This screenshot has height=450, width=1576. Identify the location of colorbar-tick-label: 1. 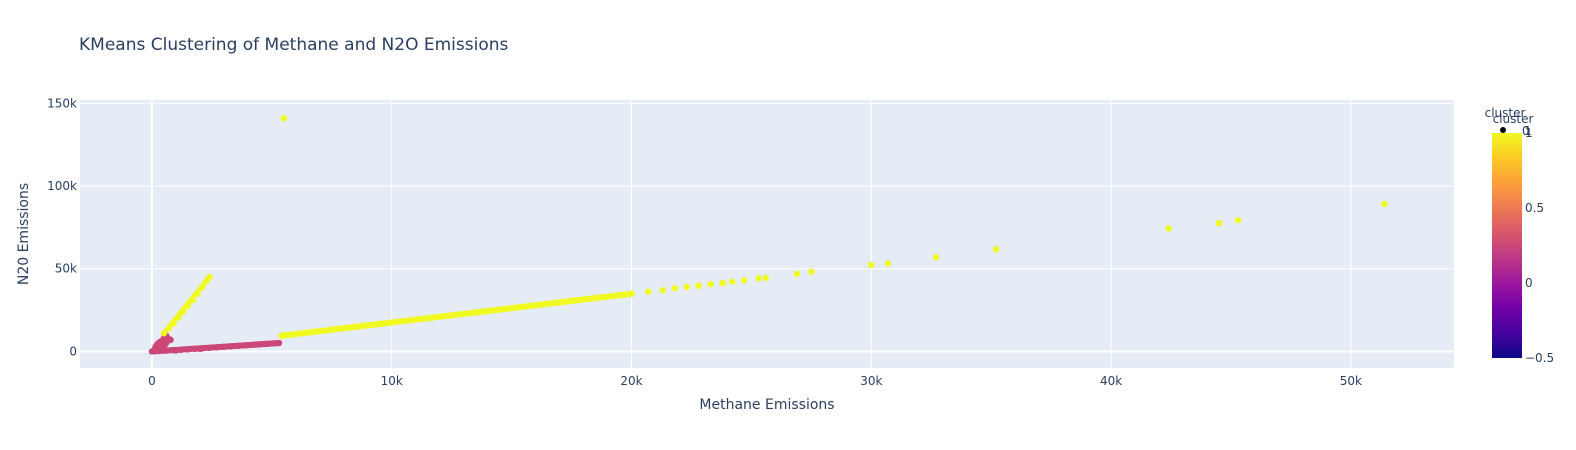
(1529, 133).